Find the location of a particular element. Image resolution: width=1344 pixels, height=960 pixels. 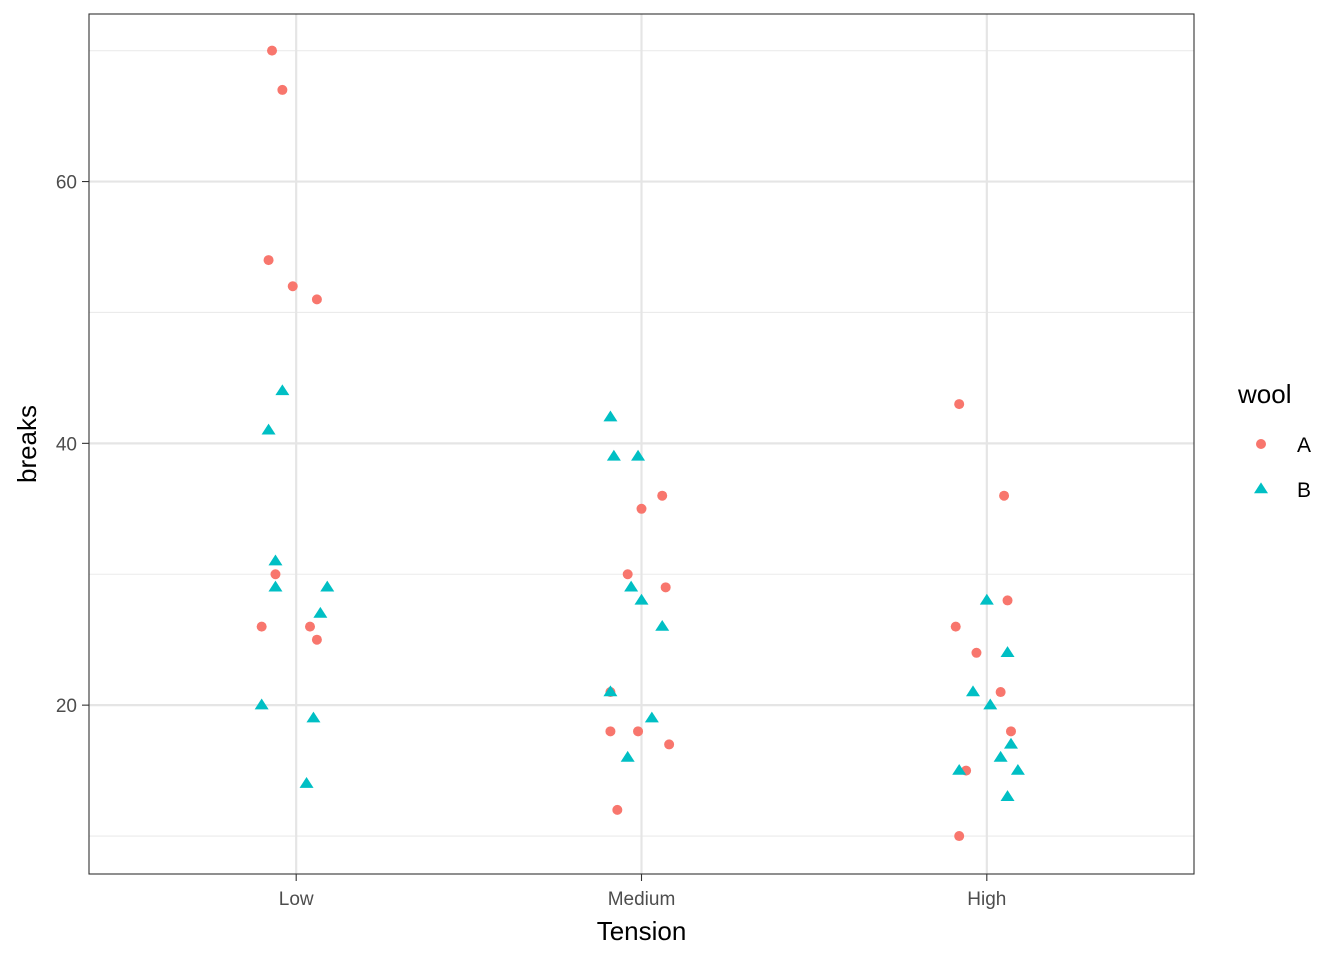

y-axis-title: breaks is located at coordinates (27, 444).